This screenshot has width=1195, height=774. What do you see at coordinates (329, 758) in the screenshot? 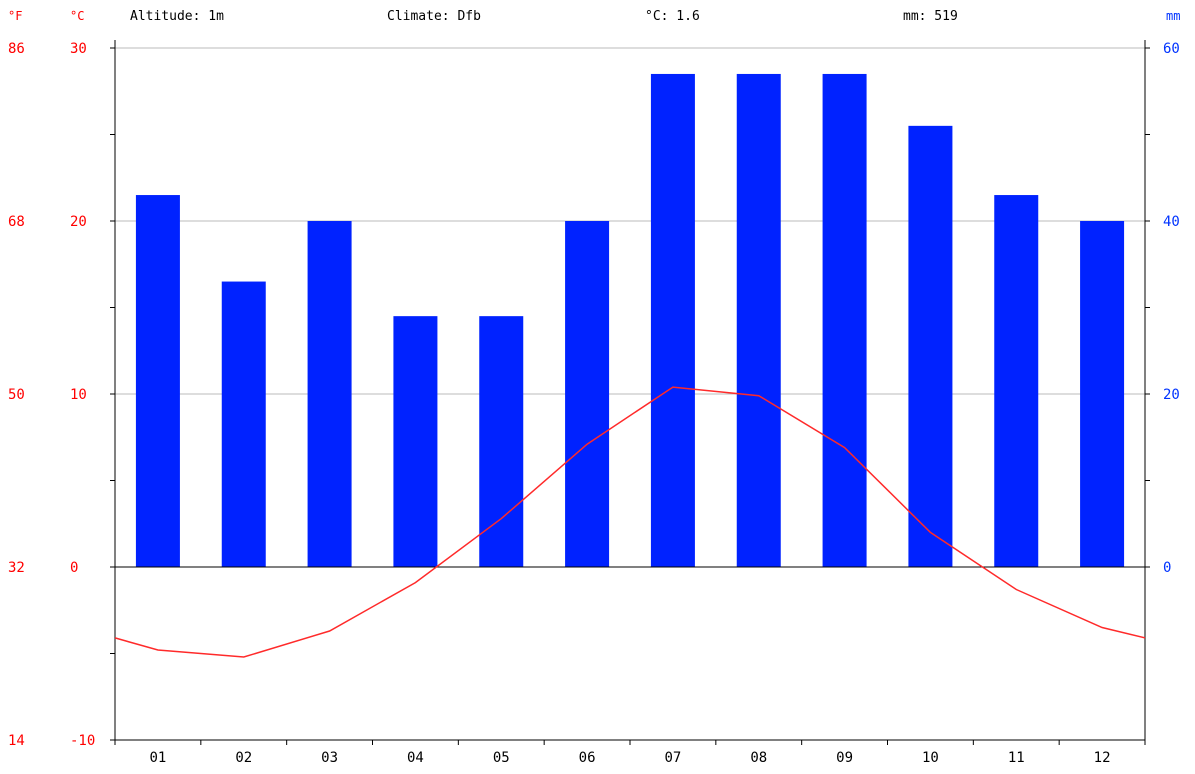
I see `month-tick-label: 03` at bounding box center [329, 758].